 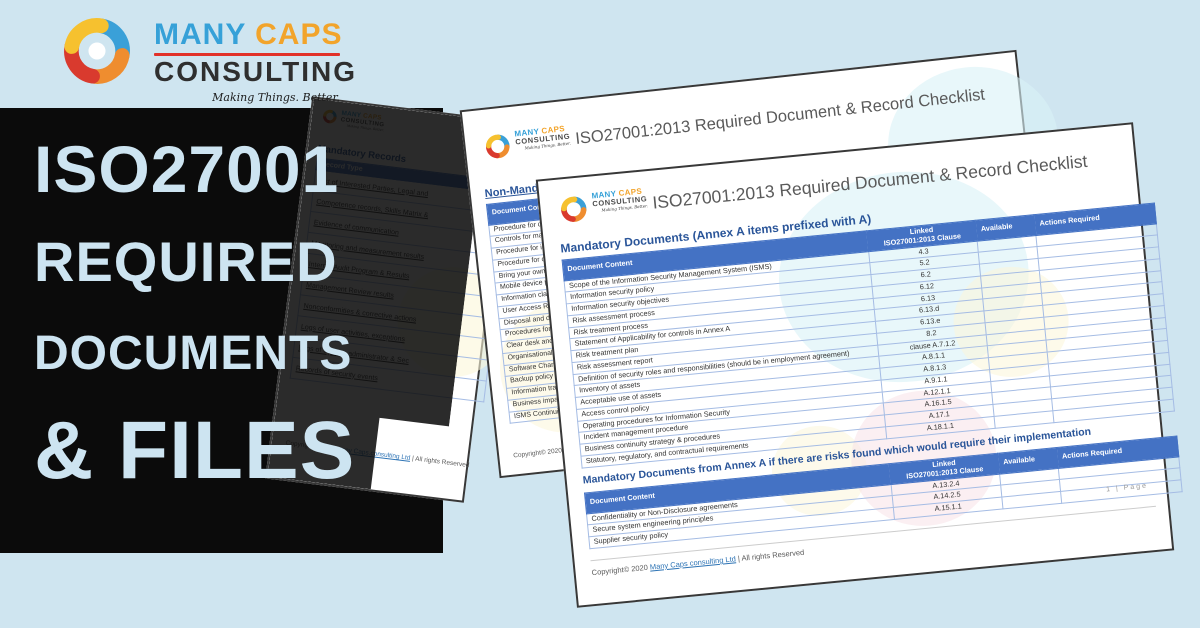 What do you see at coordinates (299, 34) in the screenshot?
I see `brand-word-caps: CAPS` at bounding box center [299, 34].